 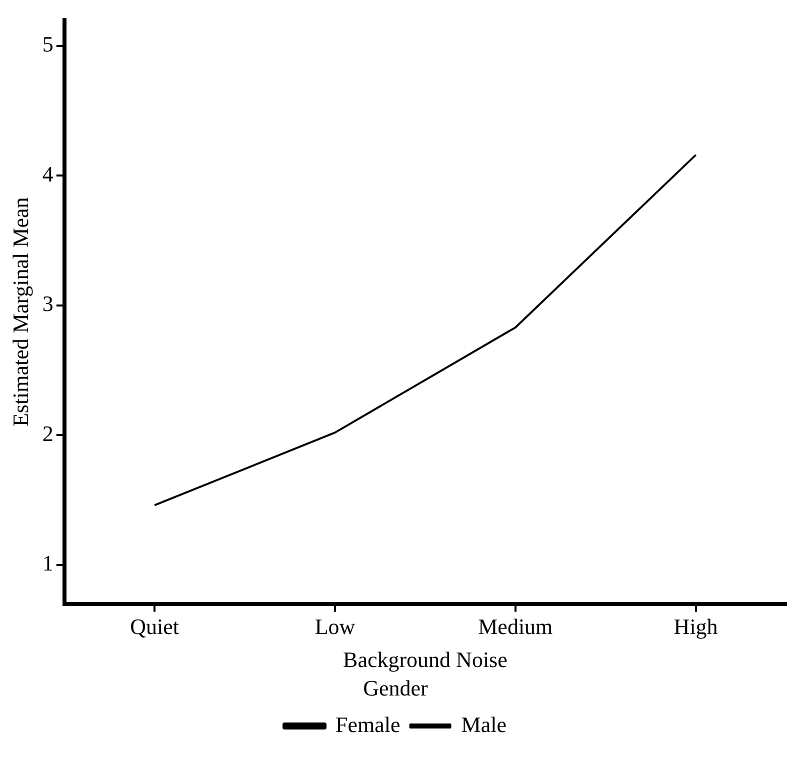 What do you see at coordinates (368, 724) in the screenshot?
I see `legend-label: Female` at bounding box center [368, 724].